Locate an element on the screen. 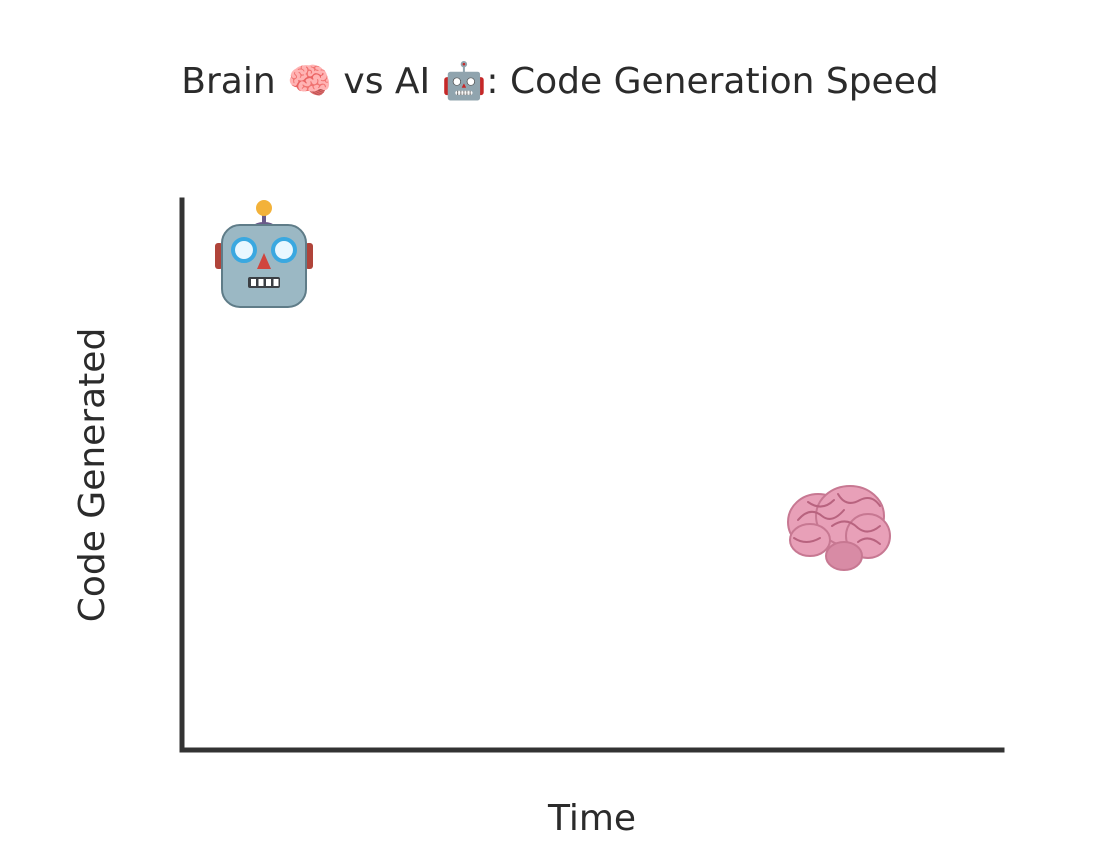 This screenshot has height=862, width=1096. x-axis-label: Time is located at coordinates (591, 818).